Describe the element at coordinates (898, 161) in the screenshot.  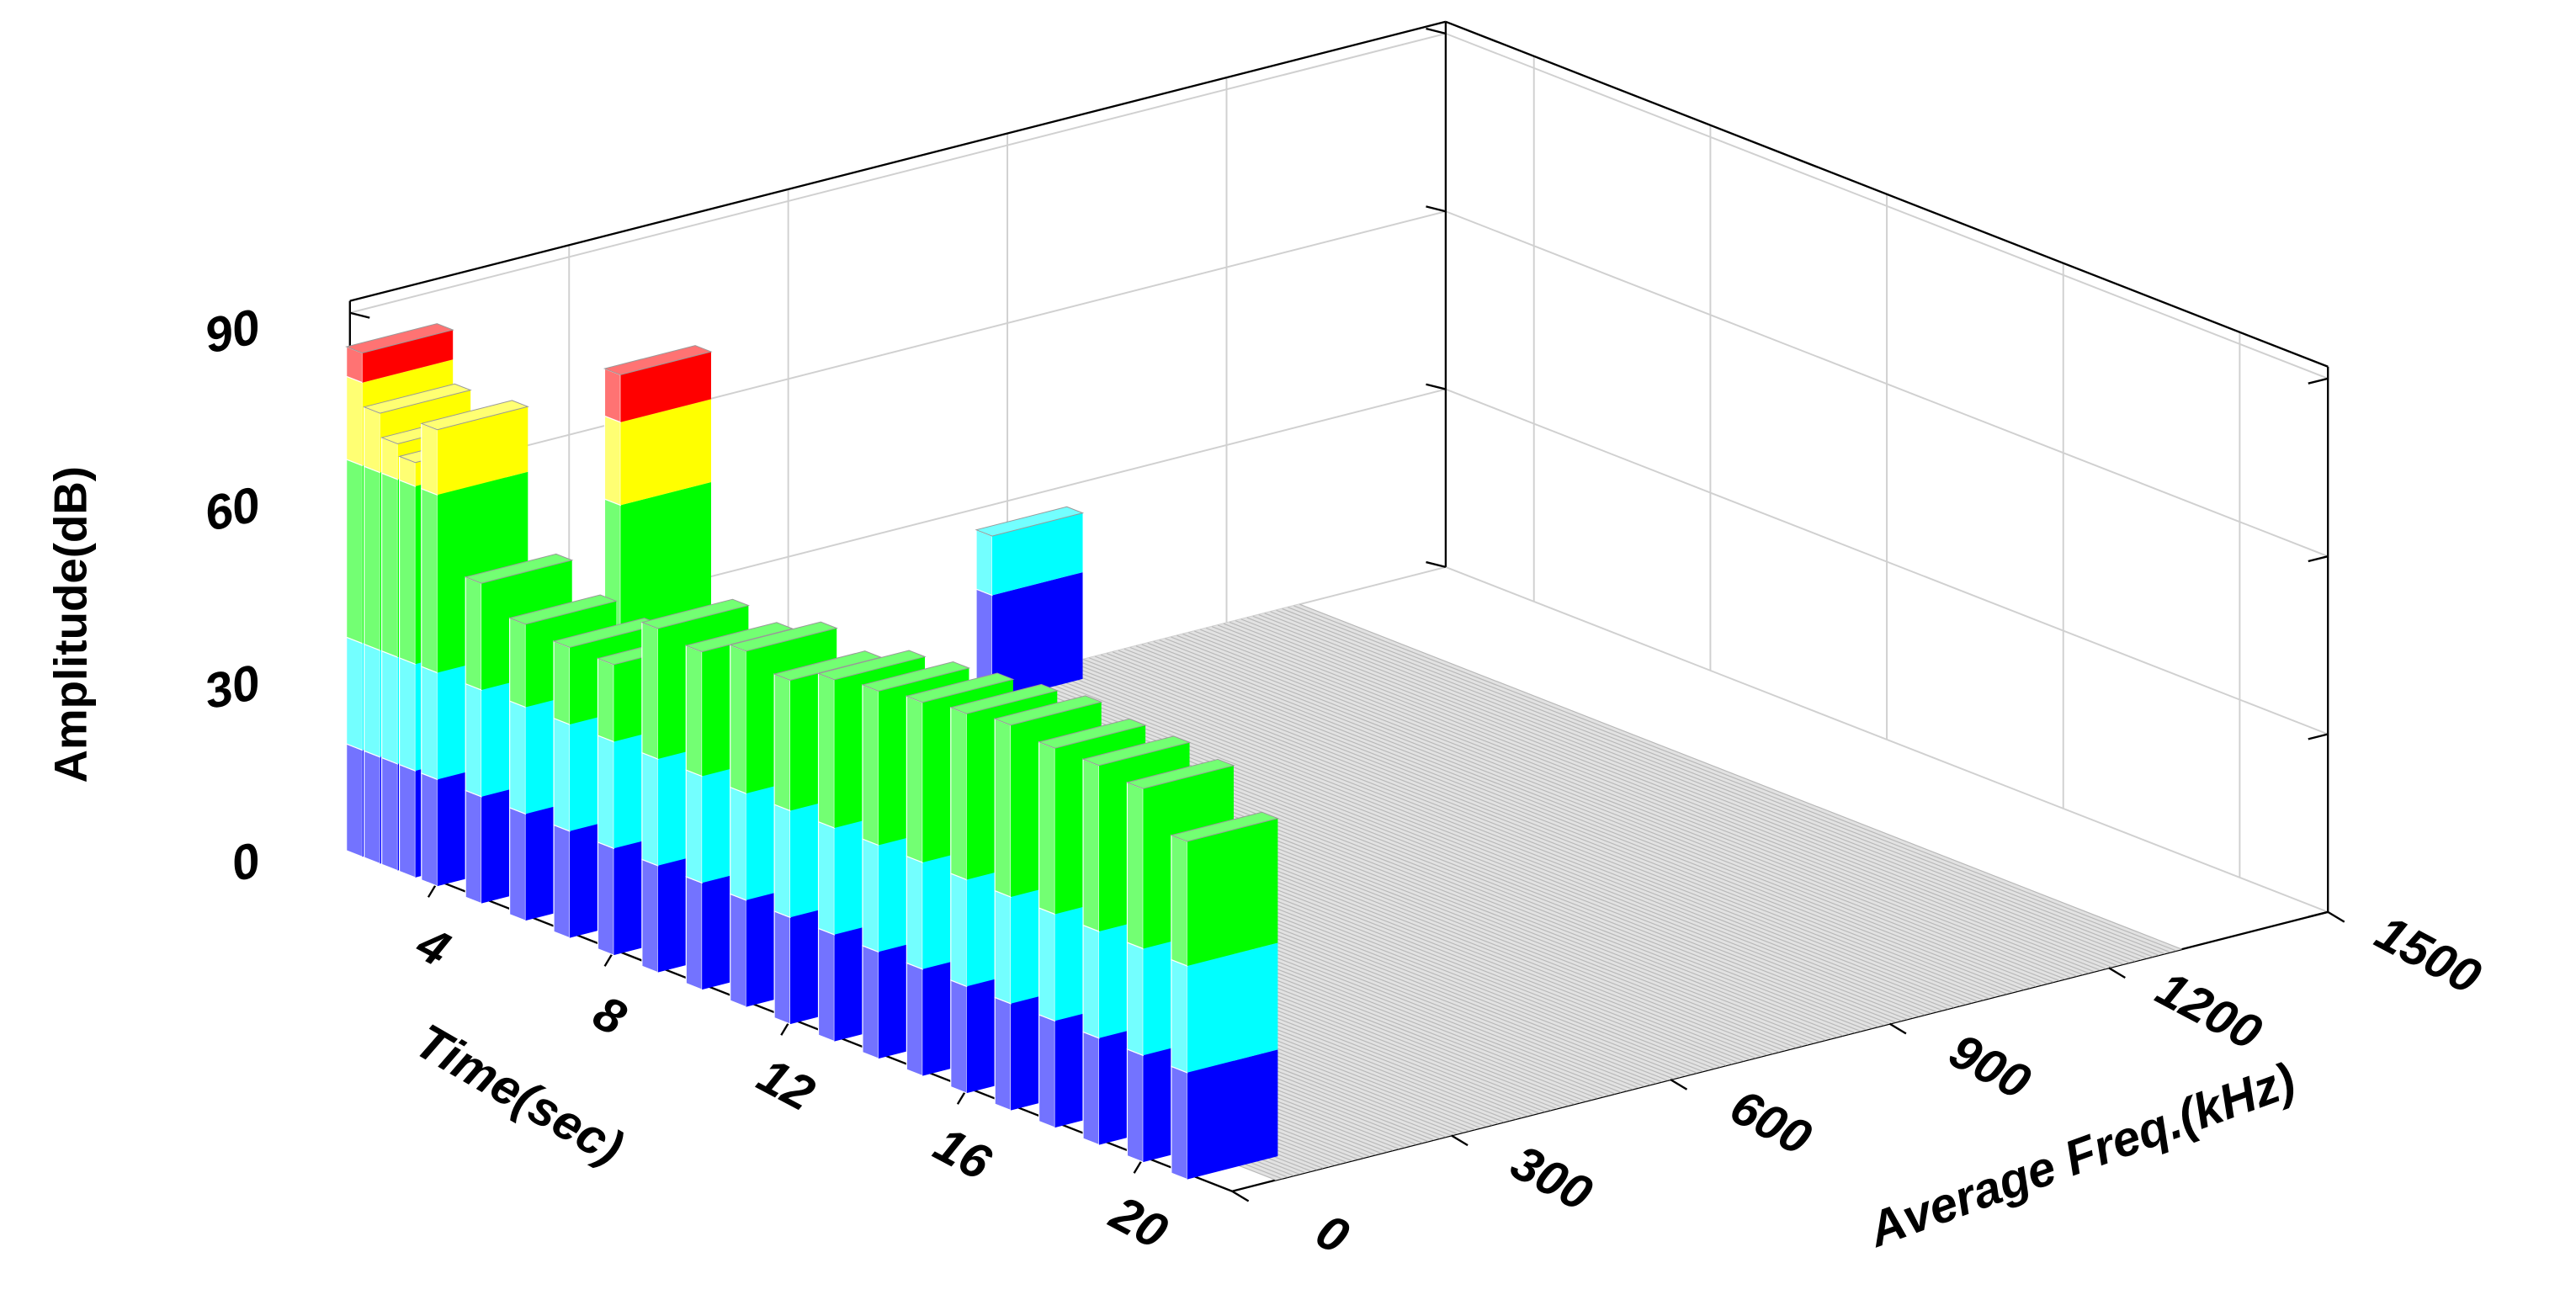
I see `axis-edge` at that location.